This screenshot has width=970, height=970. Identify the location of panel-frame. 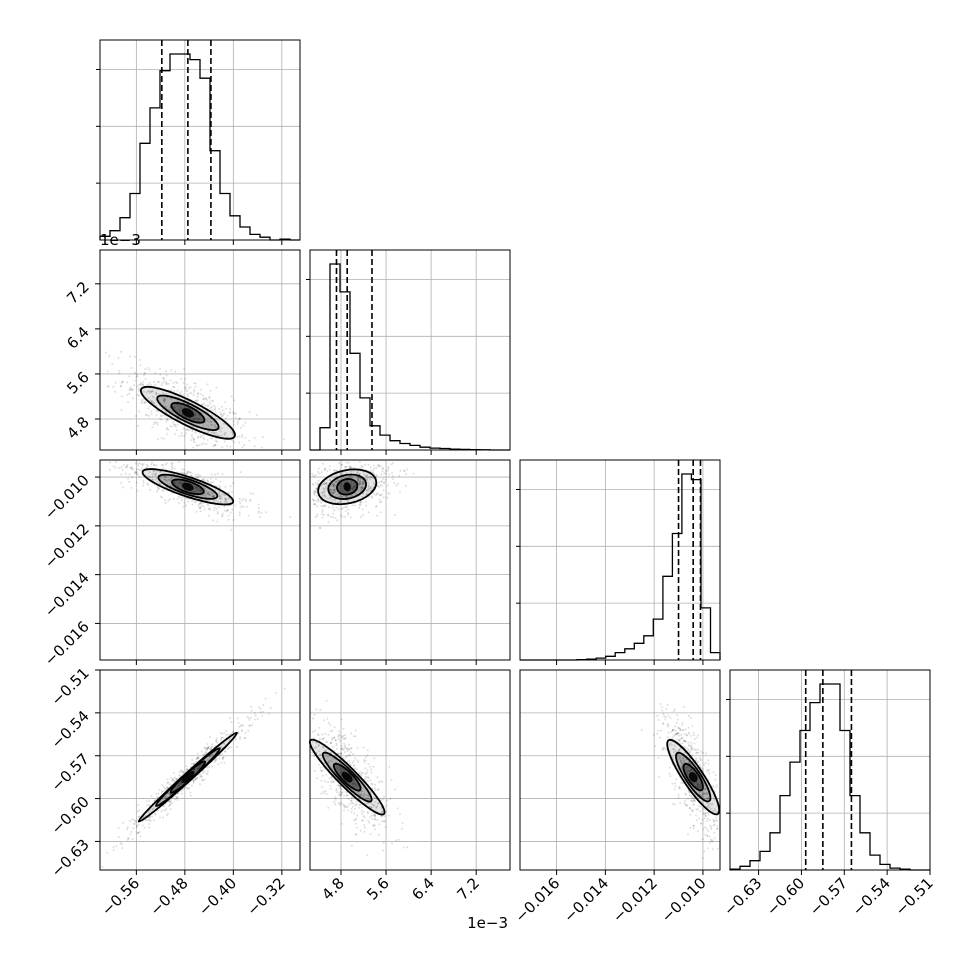
(830, 770).